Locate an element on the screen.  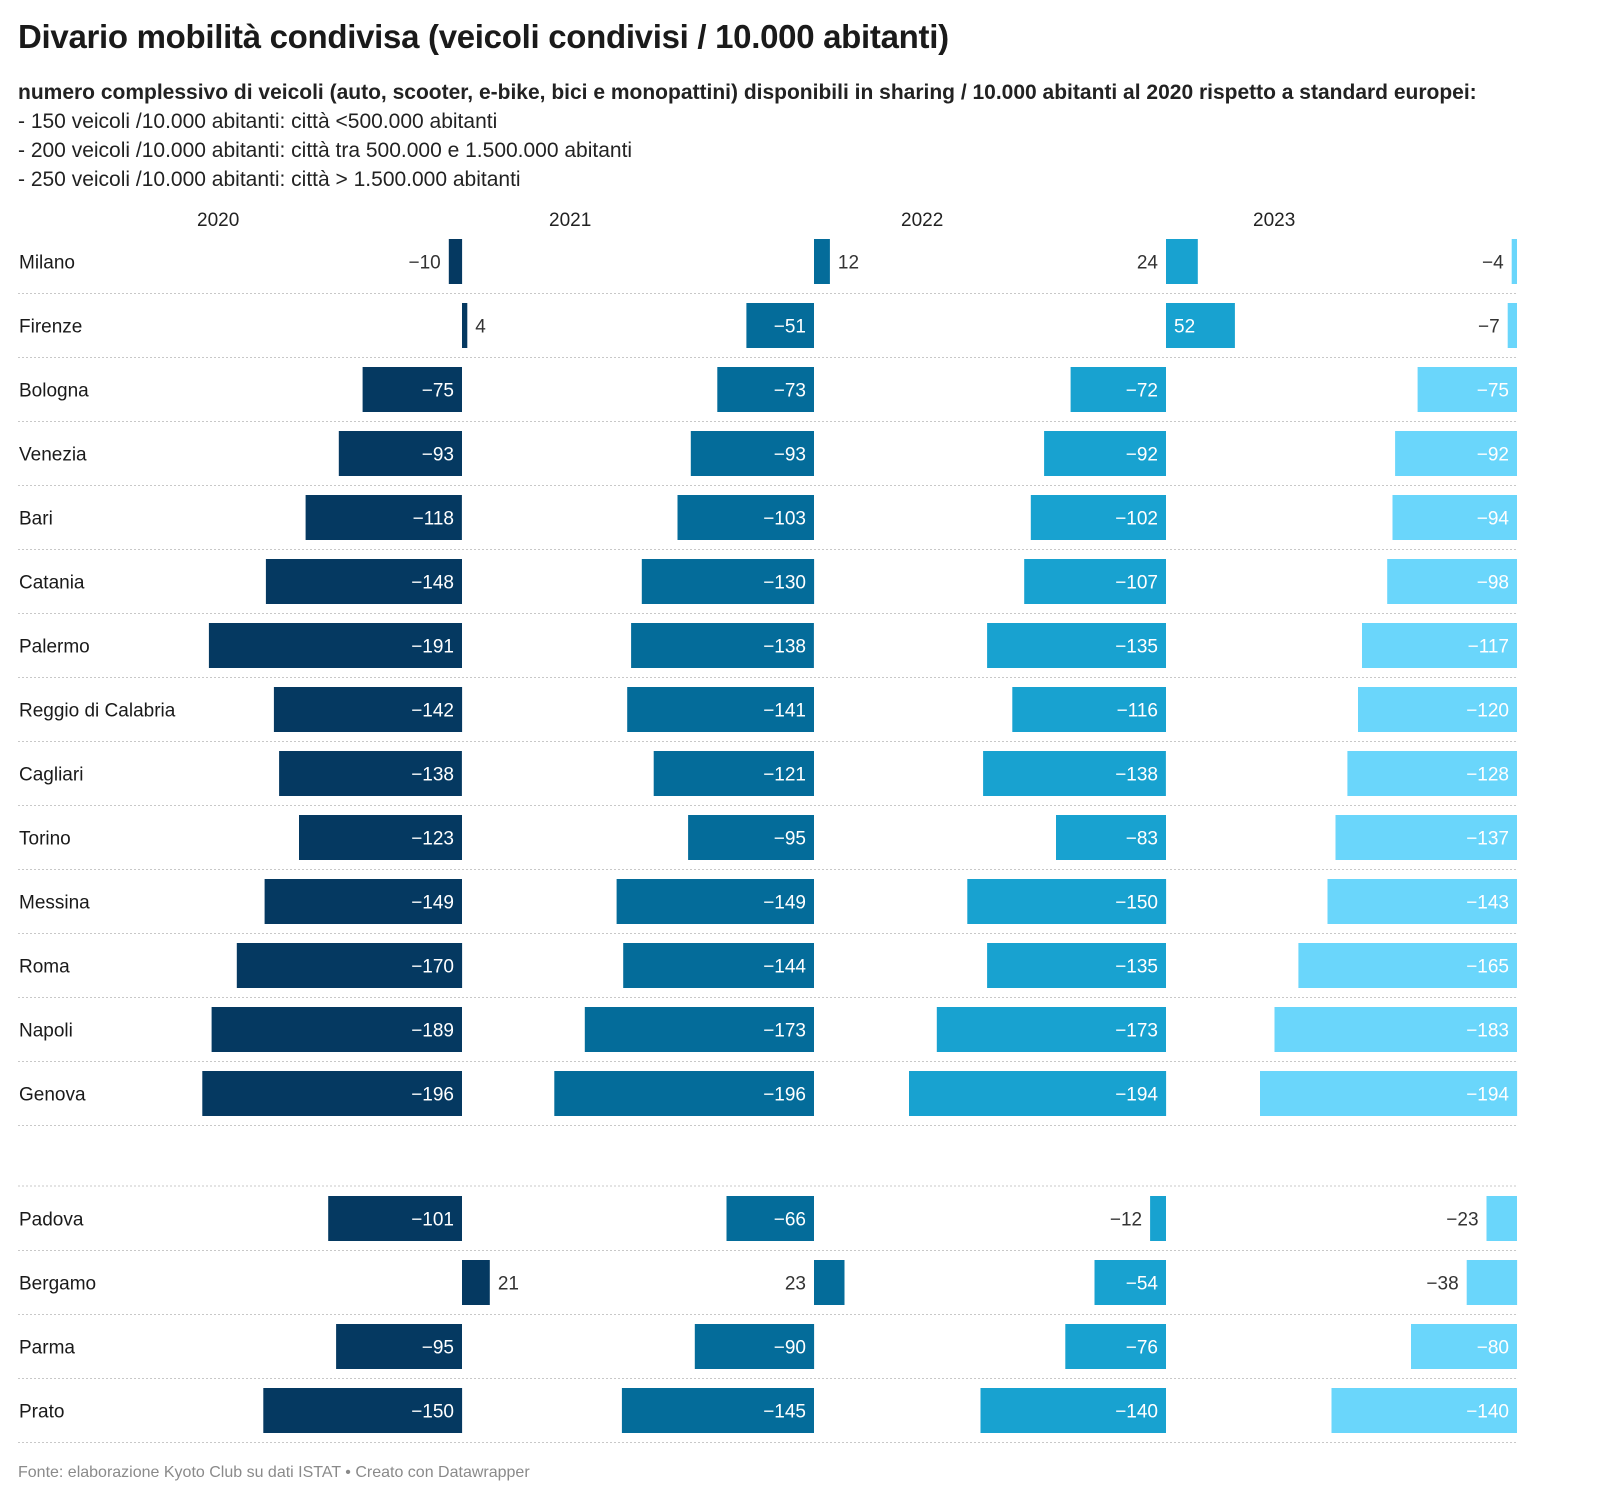
value-label-torino-2021: −95 is located at coordinates (790, 839).